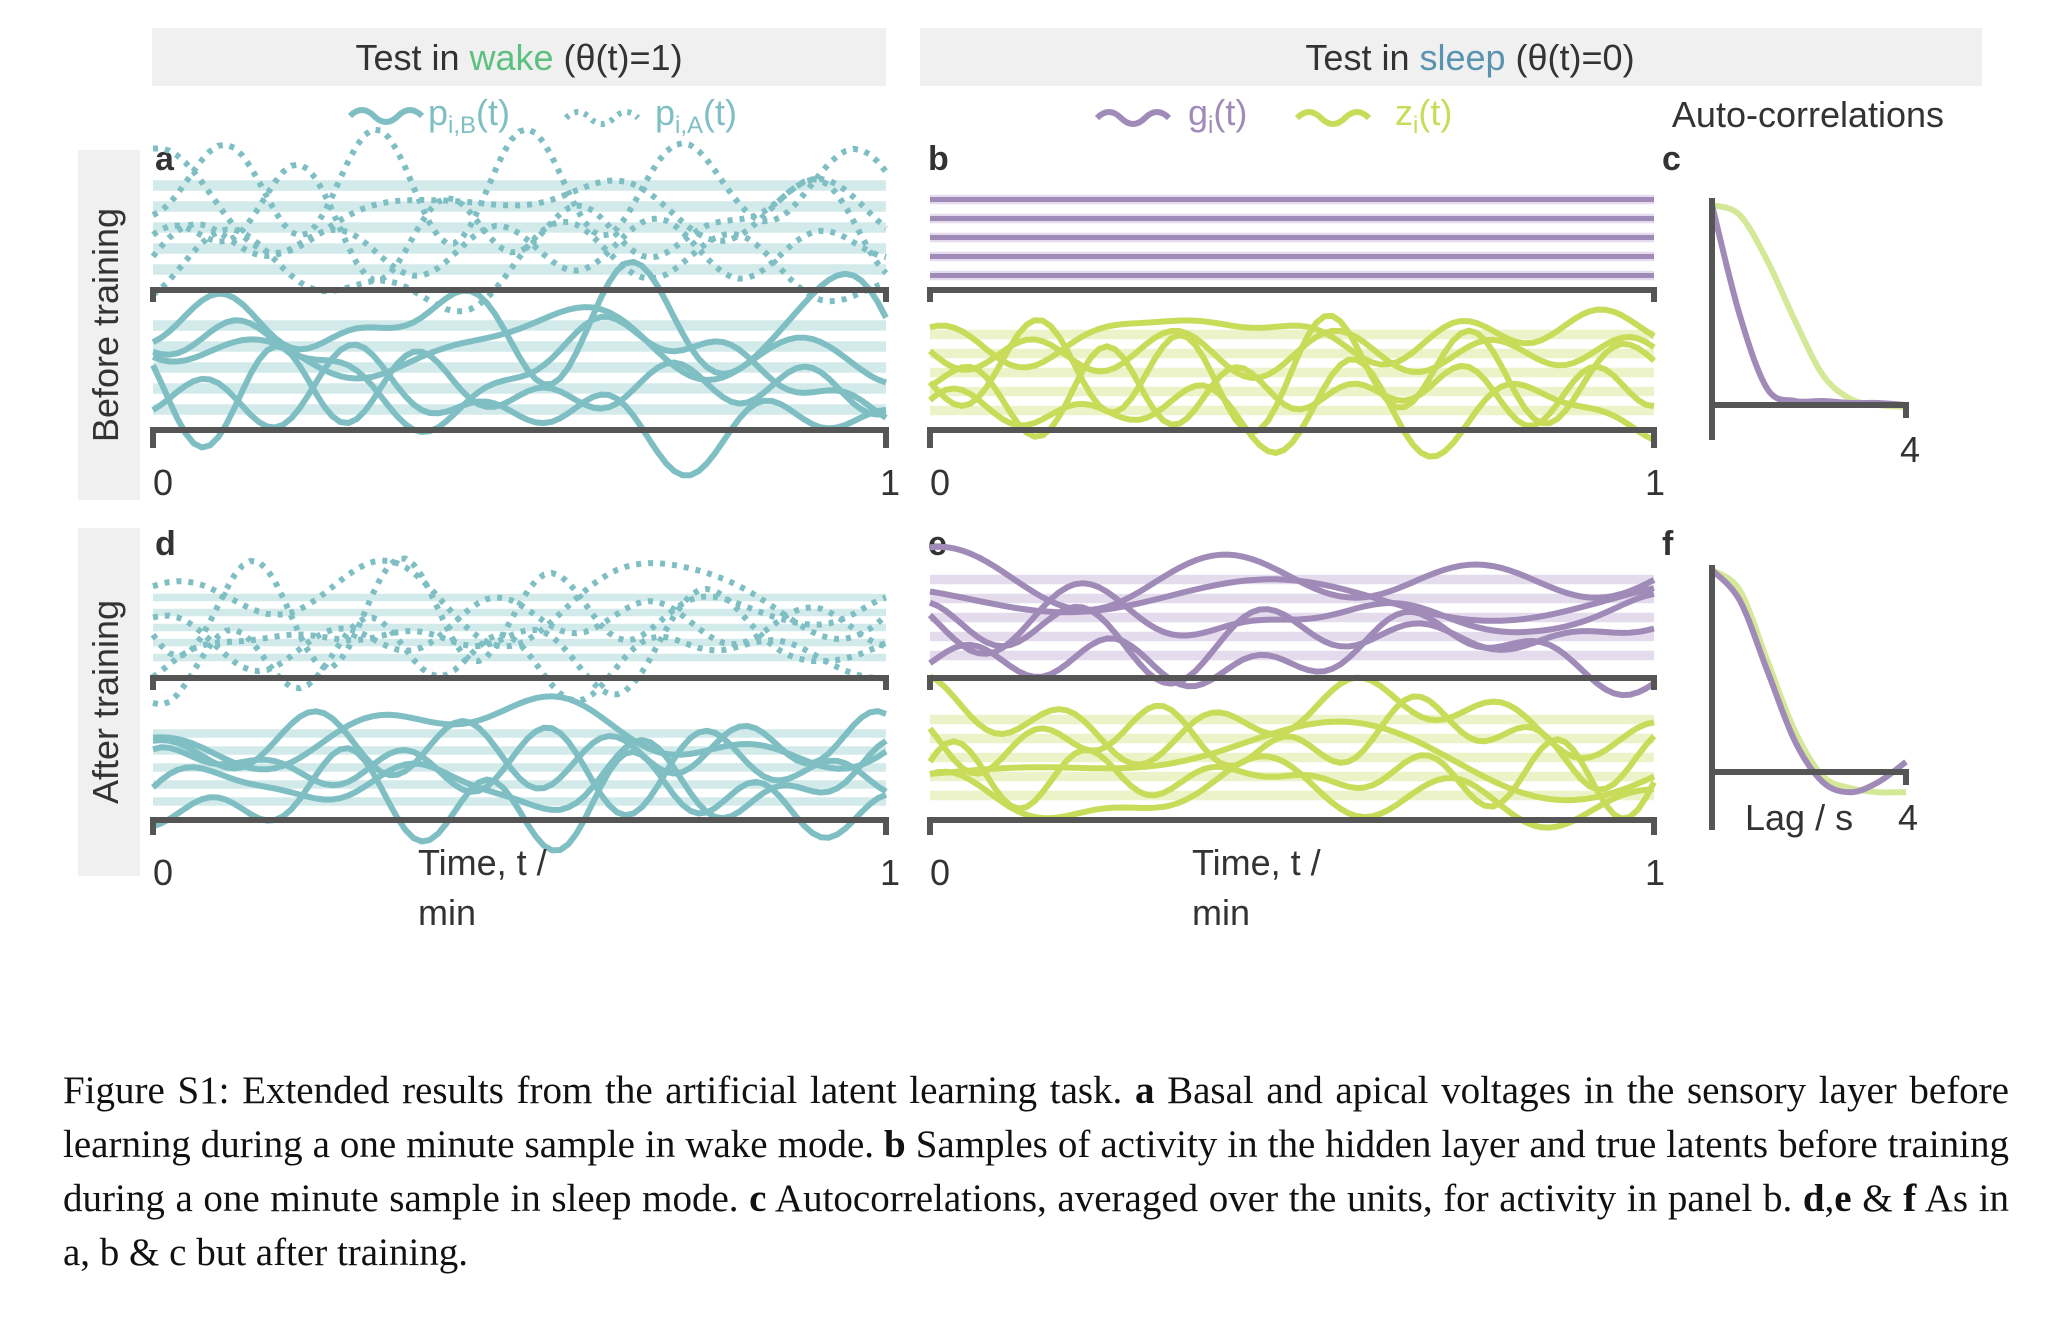  I want to click on tick-d-0: 0, so click(163, 872).